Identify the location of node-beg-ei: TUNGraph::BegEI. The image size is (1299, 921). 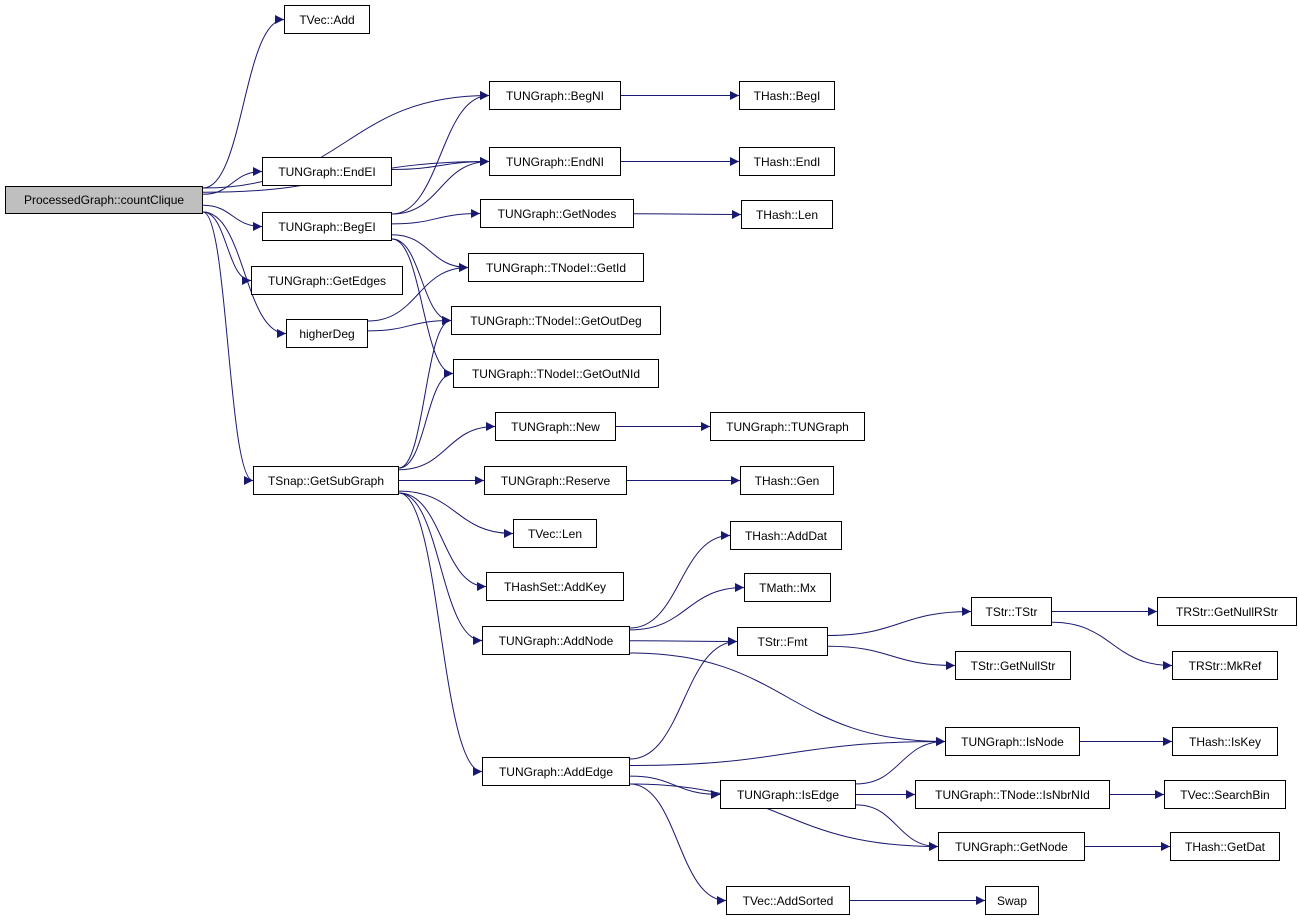
(327, 226).